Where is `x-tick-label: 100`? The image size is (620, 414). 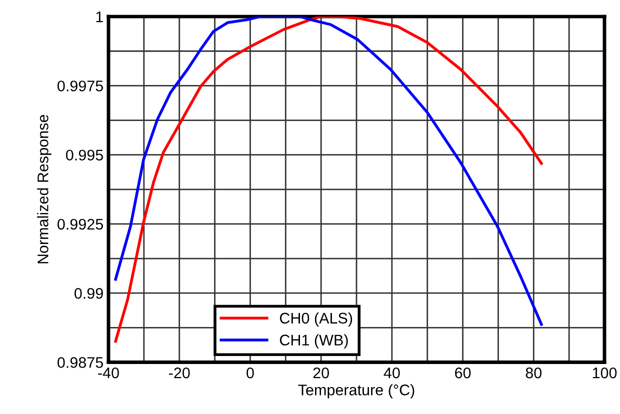 x-tick-label: 100 is located at coordinates (604, 373).